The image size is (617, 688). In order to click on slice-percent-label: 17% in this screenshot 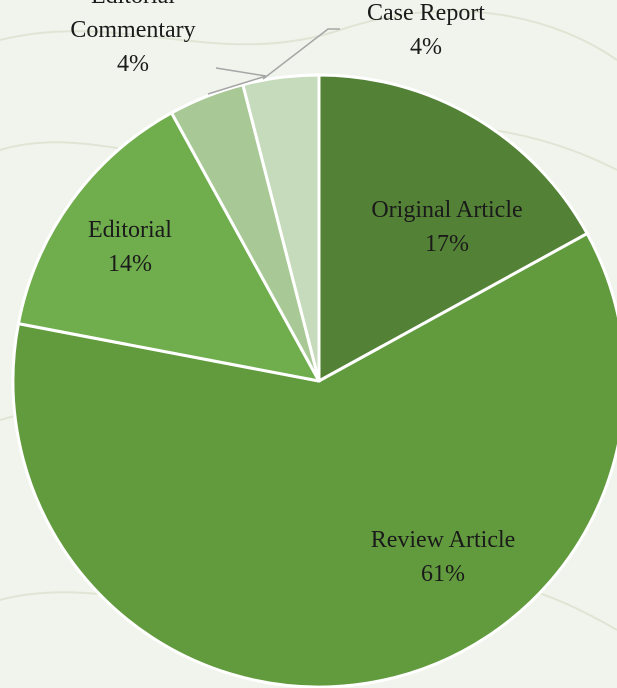, I will do `click(447, 244)`.